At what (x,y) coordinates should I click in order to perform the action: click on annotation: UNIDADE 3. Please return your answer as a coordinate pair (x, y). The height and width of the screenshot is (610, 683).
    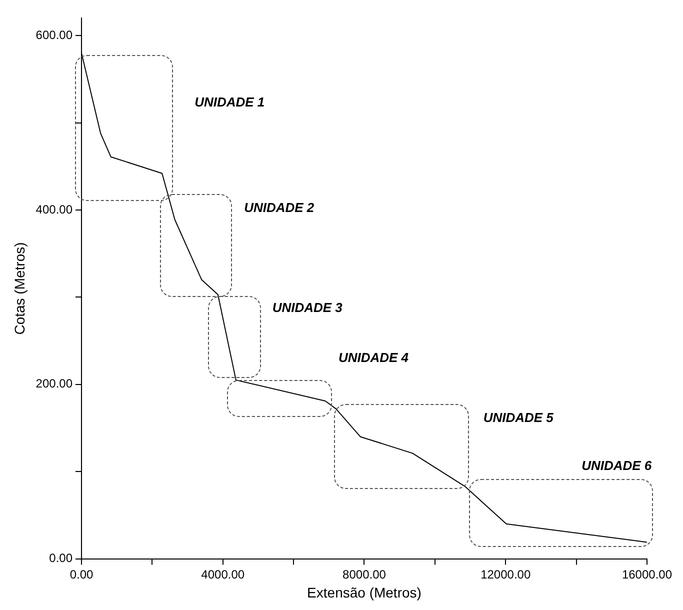
    Looking at the image, I should click on (308, 308).